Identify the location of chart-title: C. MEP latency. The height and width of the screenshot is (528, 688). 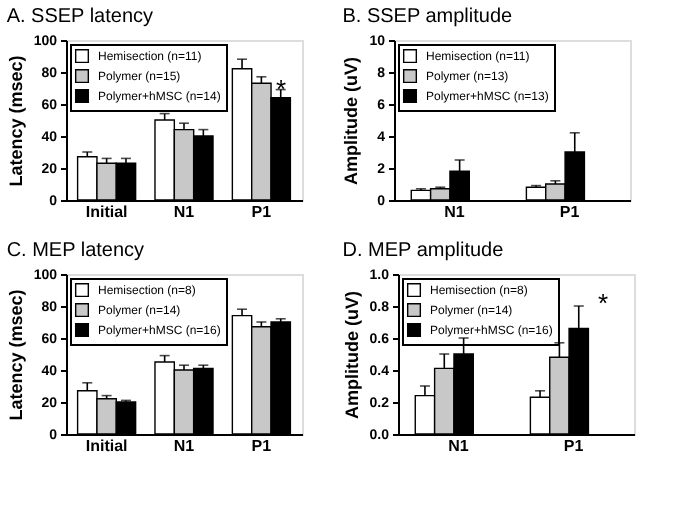
(75, 251).